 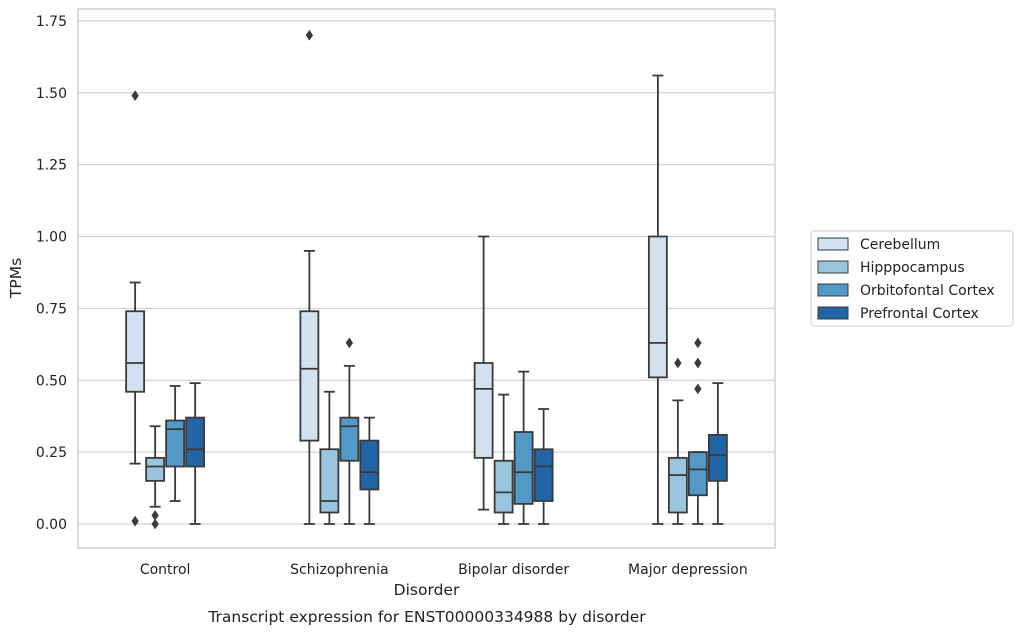 I want to click on legend-label: Orbitofontal Cortex, so click(x=927, y=291).